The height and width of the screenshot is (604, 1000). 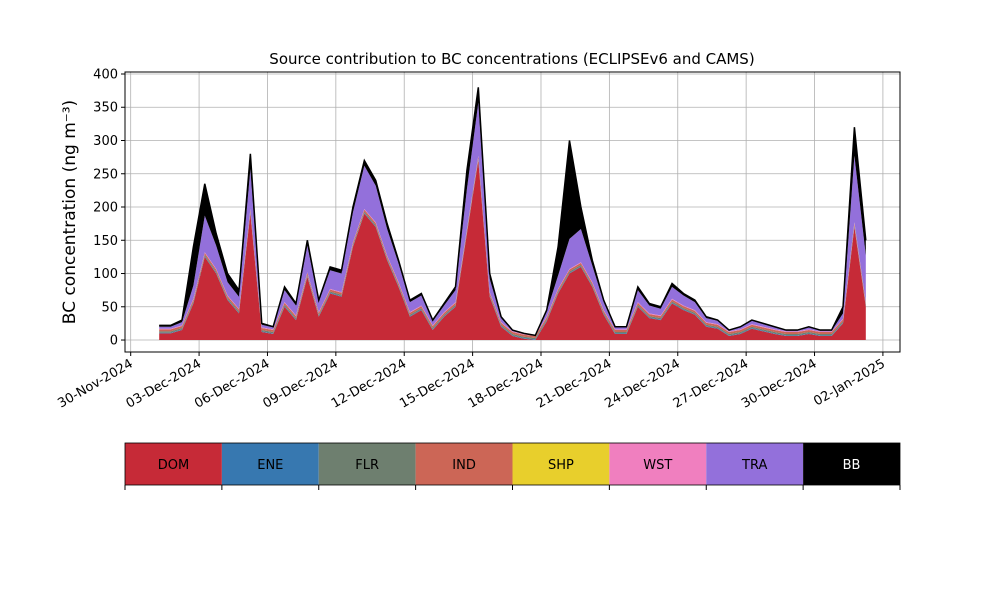 I want to click on legend-label: TRA, so click(x=754, y=465).